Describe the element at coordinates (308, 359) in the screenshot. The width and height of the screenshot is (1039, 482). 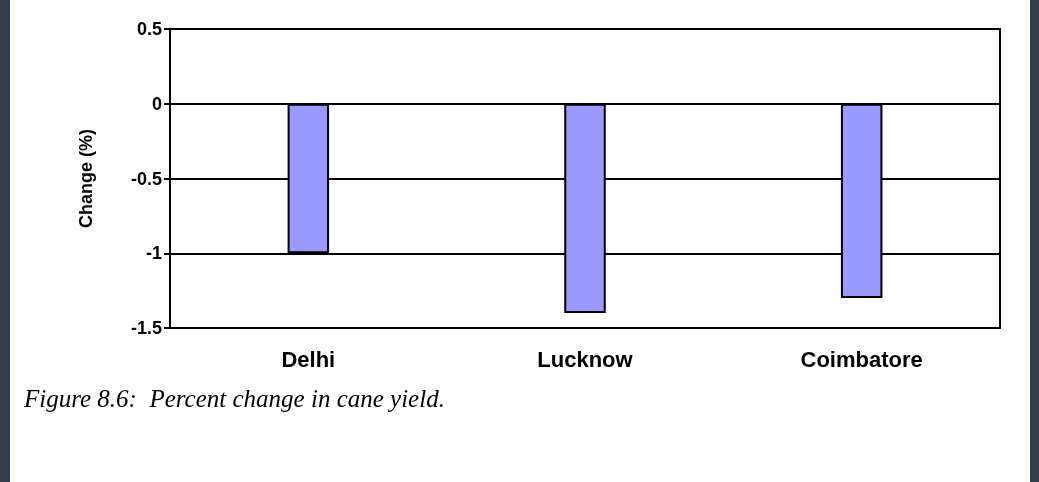
I see `x-tick-label: Delhi` at that location.